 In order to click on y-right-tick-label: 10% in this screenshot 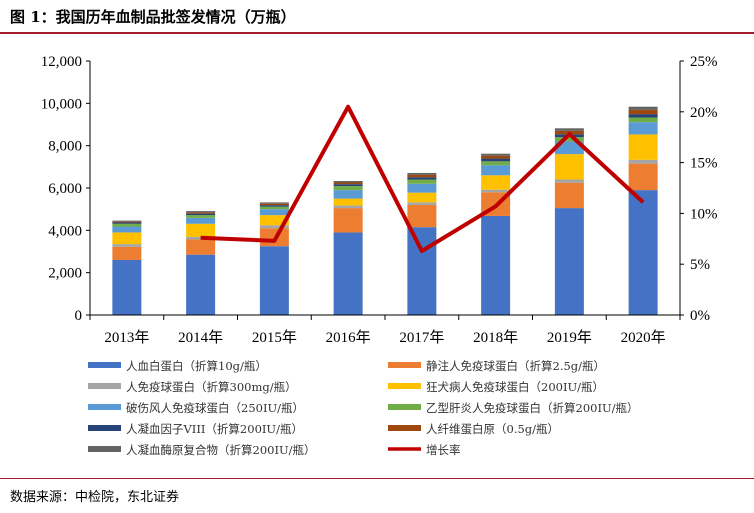, I will do `click(704, 214)`.